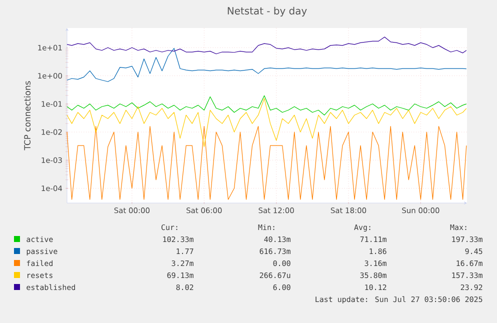 This screenshot has width=497, height=323. What do you see at coordinates (267, 11) in the screenshot?
I see `chart-title: Netstat - by day` at bounding box center [267, 11].